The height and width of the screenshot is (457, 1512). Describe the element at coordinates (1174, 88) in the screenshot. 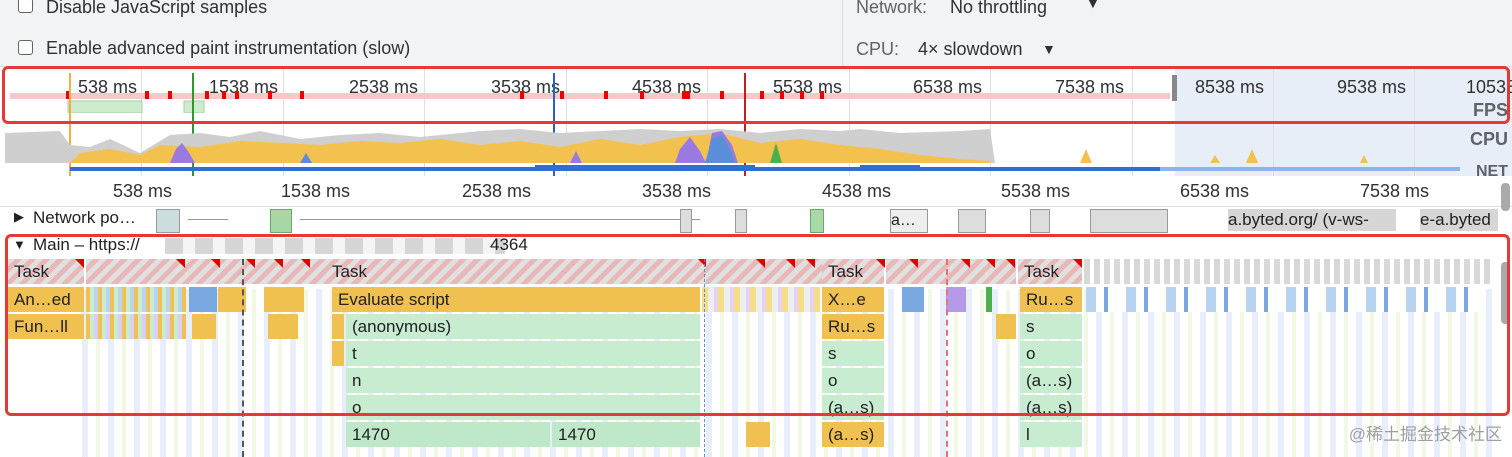

I see `overview-selection-handle` at that location.